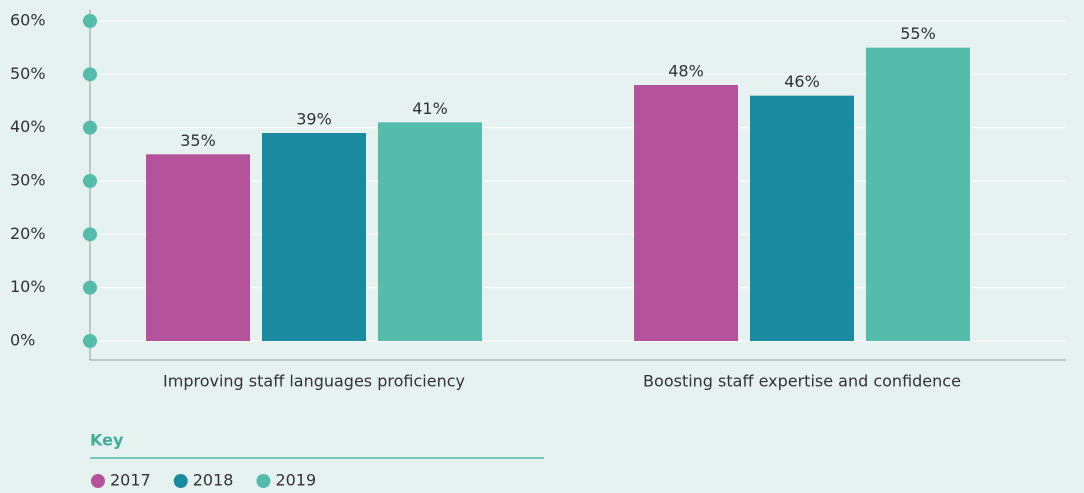 The width and height of the screenshot is (1084, 493). Describe the element at coordinates (314, 381) in the screenshot. I see `x-tick-label: Improving staff languages proficiency` at that location.